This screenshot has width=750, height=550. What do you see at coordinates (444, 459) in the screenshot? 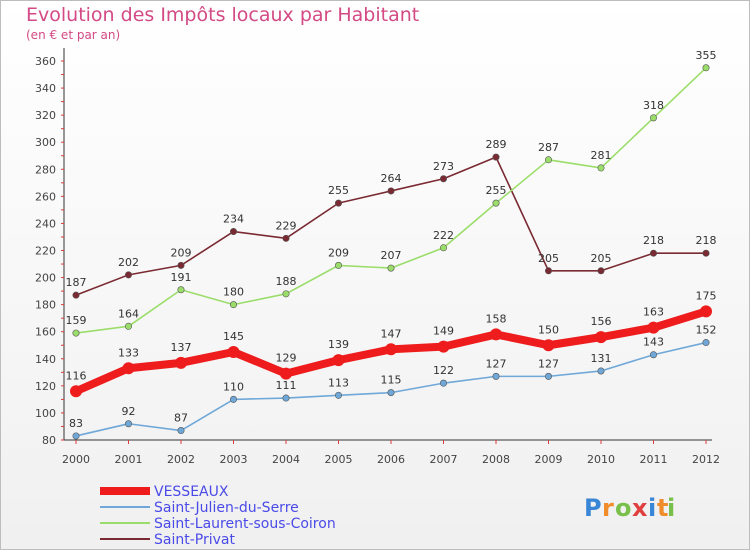
I see `x-tick-label: 2007` at bounding box center [444, 459].